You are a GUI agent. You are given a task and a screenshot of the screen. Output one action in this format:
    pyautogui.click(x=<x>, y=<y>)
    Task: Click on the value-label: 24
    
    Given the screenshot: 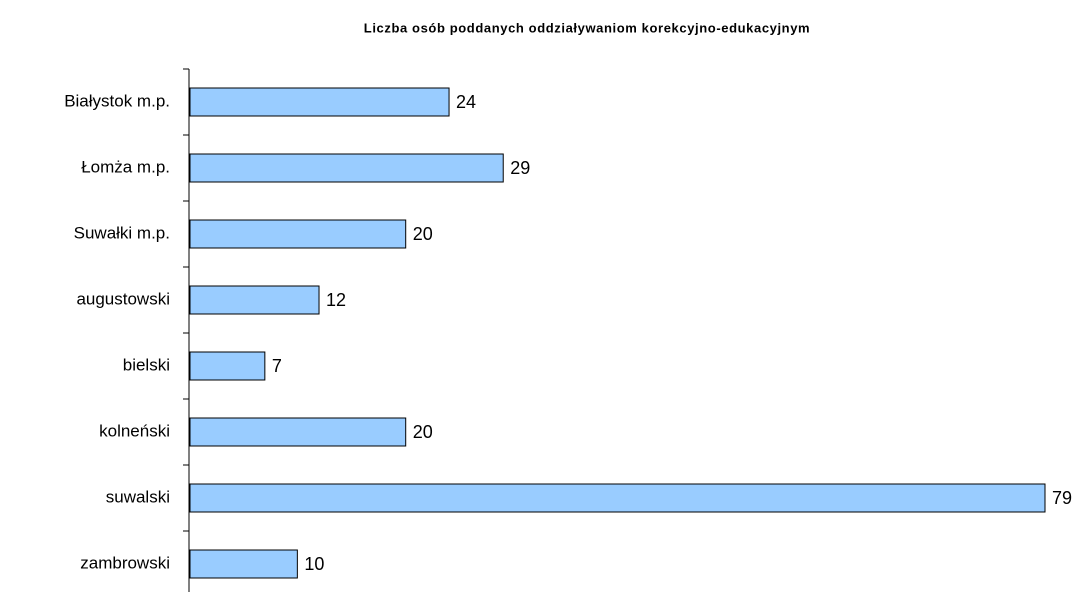 What is the action you would take?
    pyautogui.click(x=466, y=102)
    